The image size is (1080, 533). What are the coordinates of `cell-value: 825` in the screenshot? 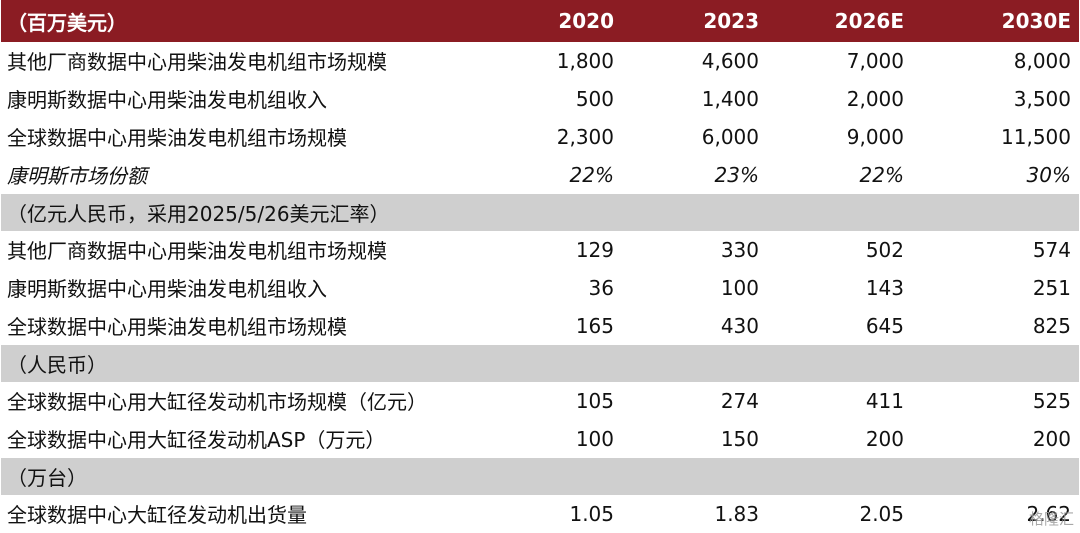 It's located at (995, 325).